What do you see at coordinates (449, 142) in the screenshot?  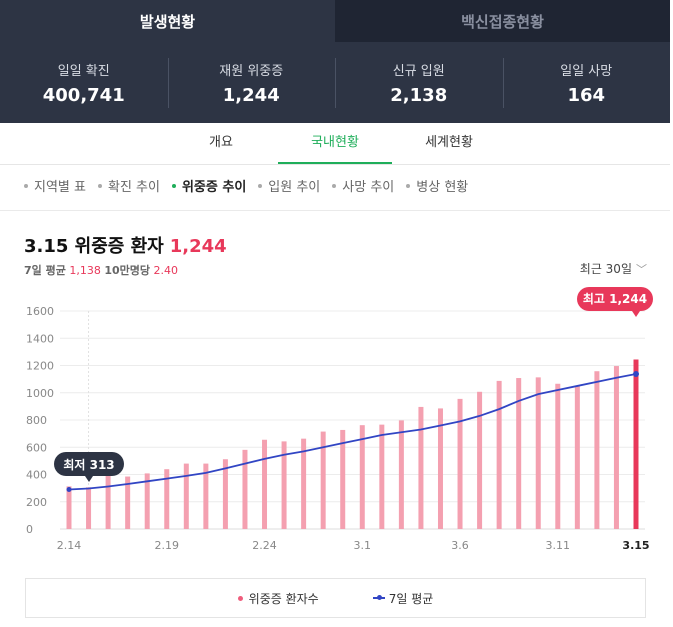 I see `tab-world: 세계현황` at bounding box center [449, 142].